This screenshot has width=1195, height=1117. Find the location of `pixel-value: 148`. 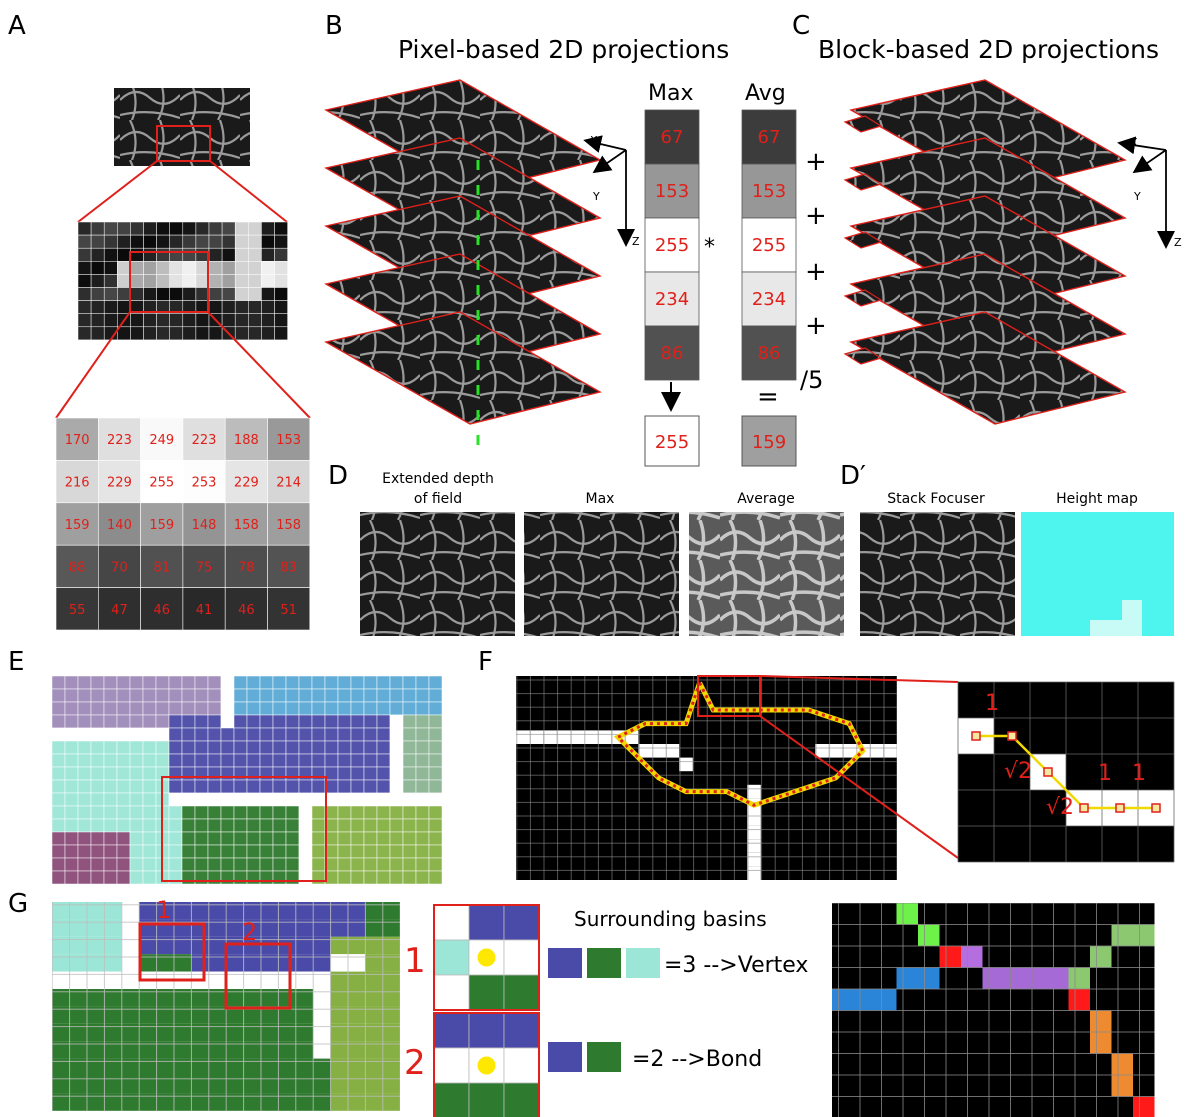

pixel-value: 148 is located at coordinates (204, 525).